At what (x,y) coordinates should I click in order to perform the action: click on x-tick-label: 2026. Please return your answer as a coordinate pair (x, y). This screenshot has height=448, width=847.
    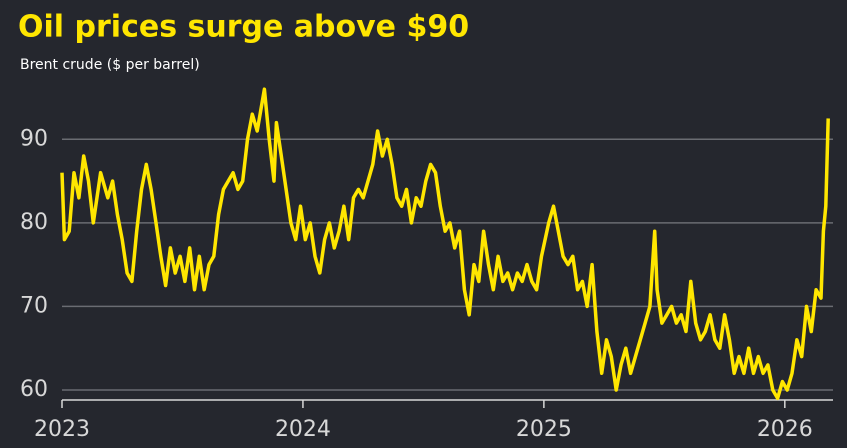
    Looking at the image, I should click on (785, 429).